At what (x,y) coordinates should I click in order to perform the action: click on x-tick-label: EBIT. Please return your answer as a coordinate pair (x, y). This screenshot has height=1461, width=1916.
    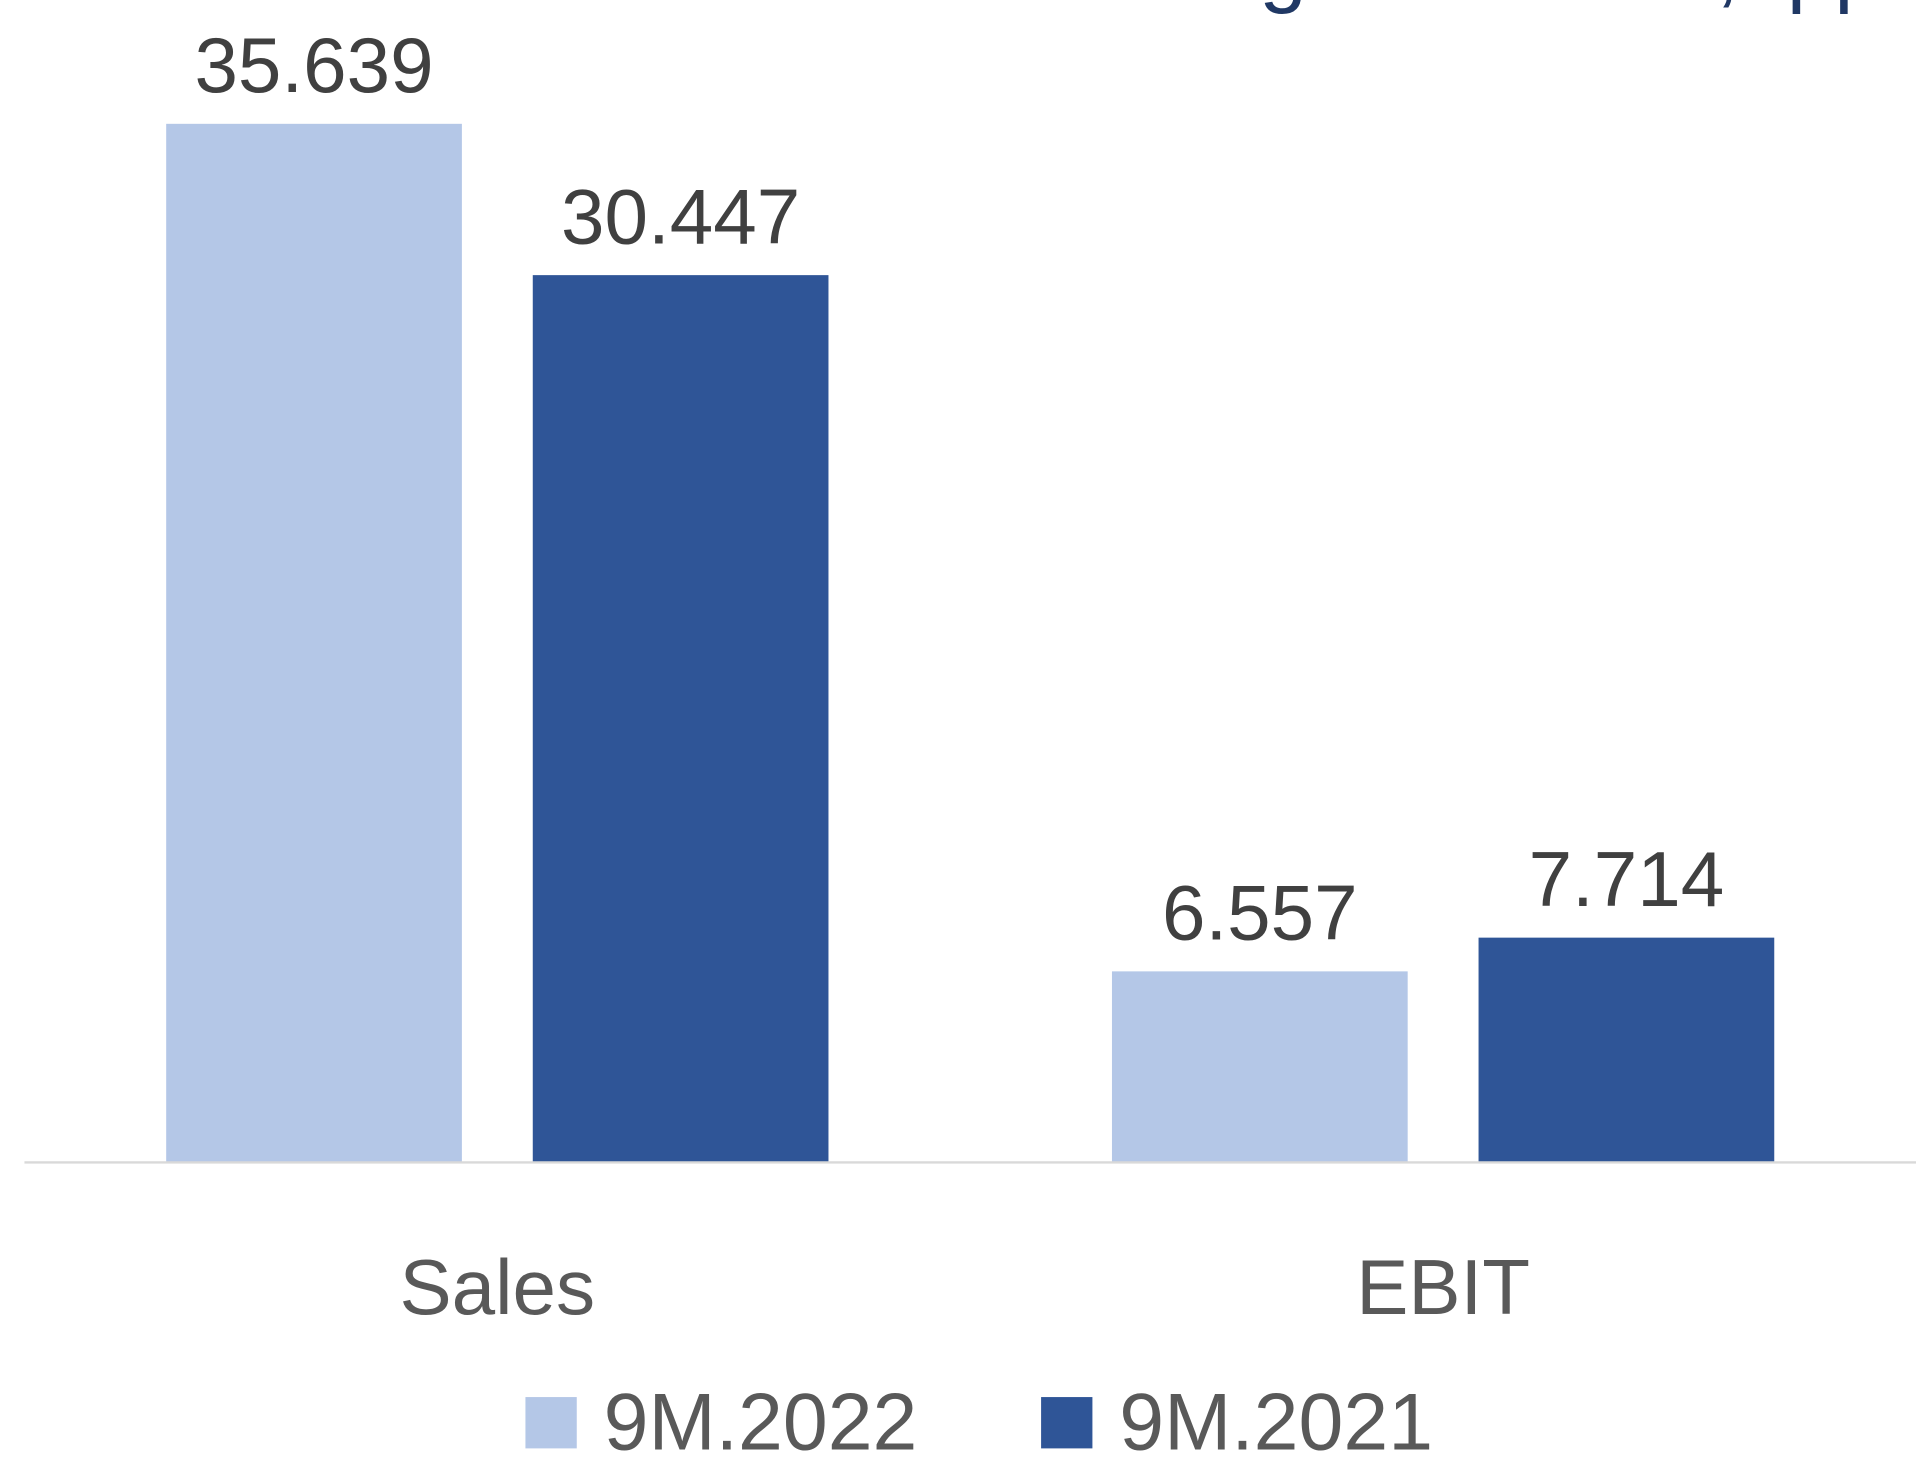
    Looking at the image, I should click on (1443, 1287).